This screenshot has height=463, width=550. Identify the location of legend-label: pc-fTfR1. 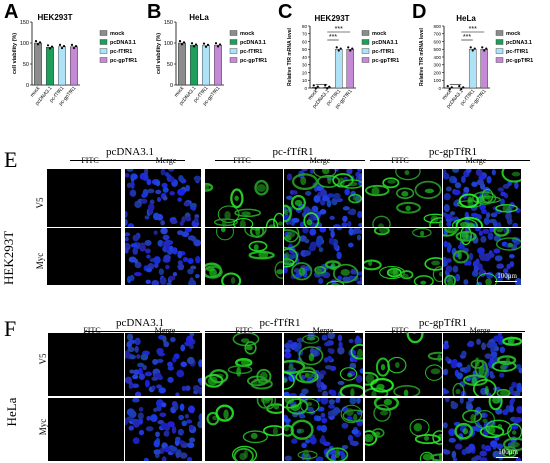
(121, 52).